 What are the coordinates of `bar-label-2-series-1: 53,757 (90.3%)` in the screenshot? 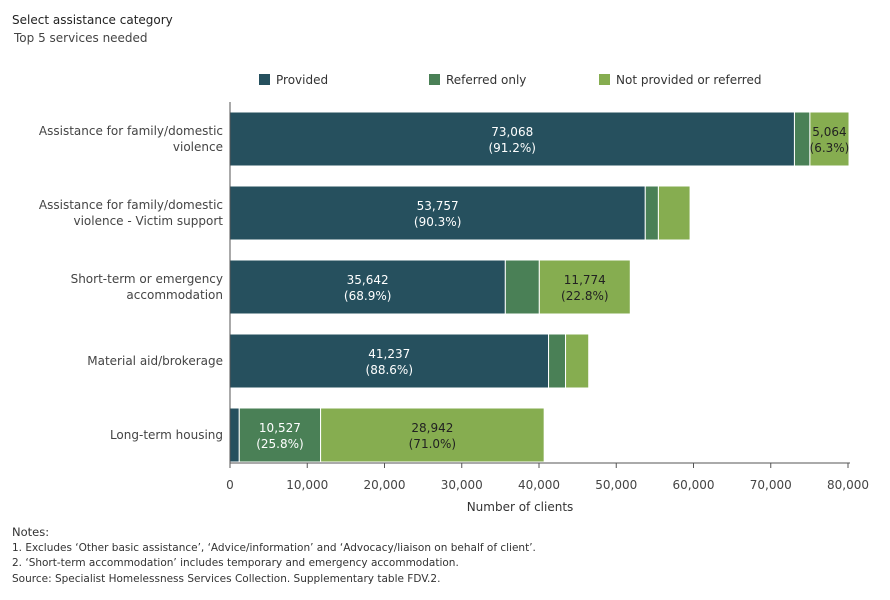 It's located at (437, 214).